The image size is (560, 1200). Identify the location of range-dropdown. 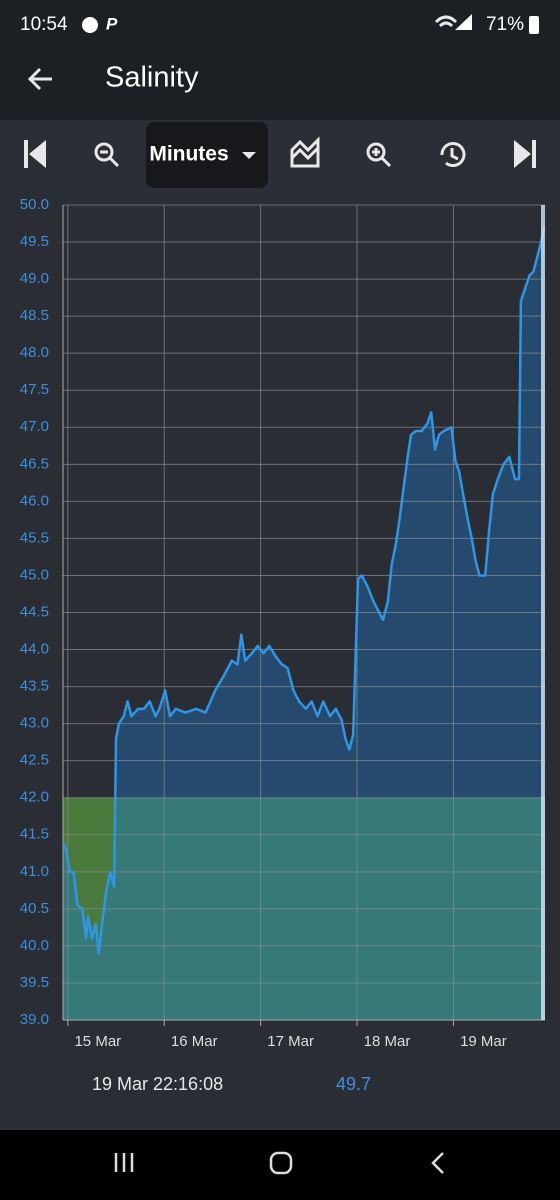
(207, 155).